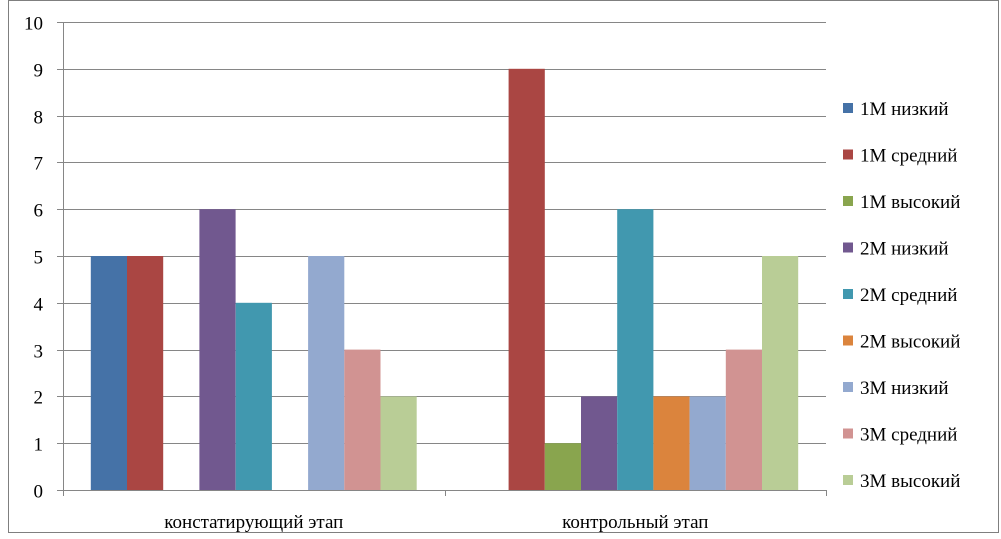 Image resolution: width=1001 pixels, height=539 pixels. What do you see at coordinates (908, 156) in the screenshot?
I see `legend-item-label: 1М средний` at bounding box center [908, 156].